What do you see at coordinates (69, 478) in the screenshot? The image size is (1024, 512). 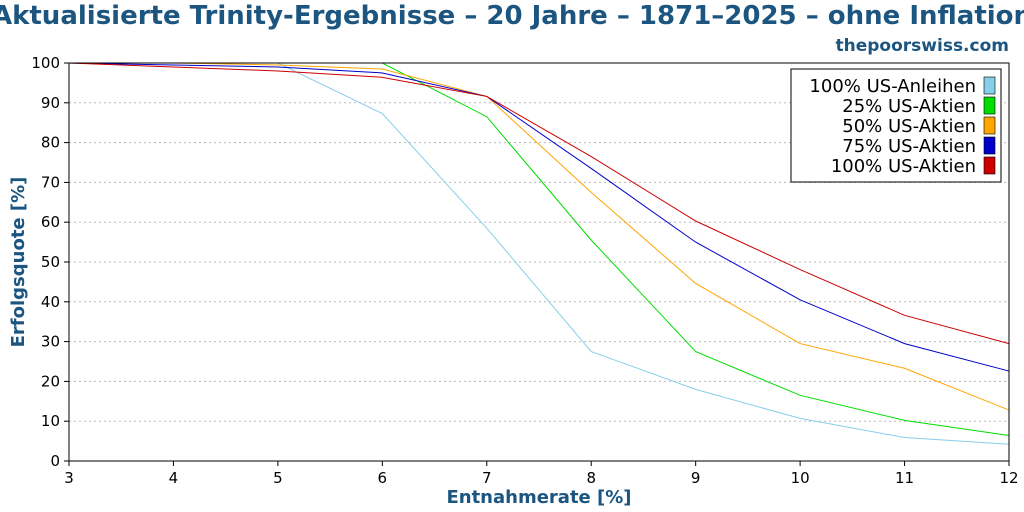 I see `x-tick-label: 3` at bounding box center [69, 478].